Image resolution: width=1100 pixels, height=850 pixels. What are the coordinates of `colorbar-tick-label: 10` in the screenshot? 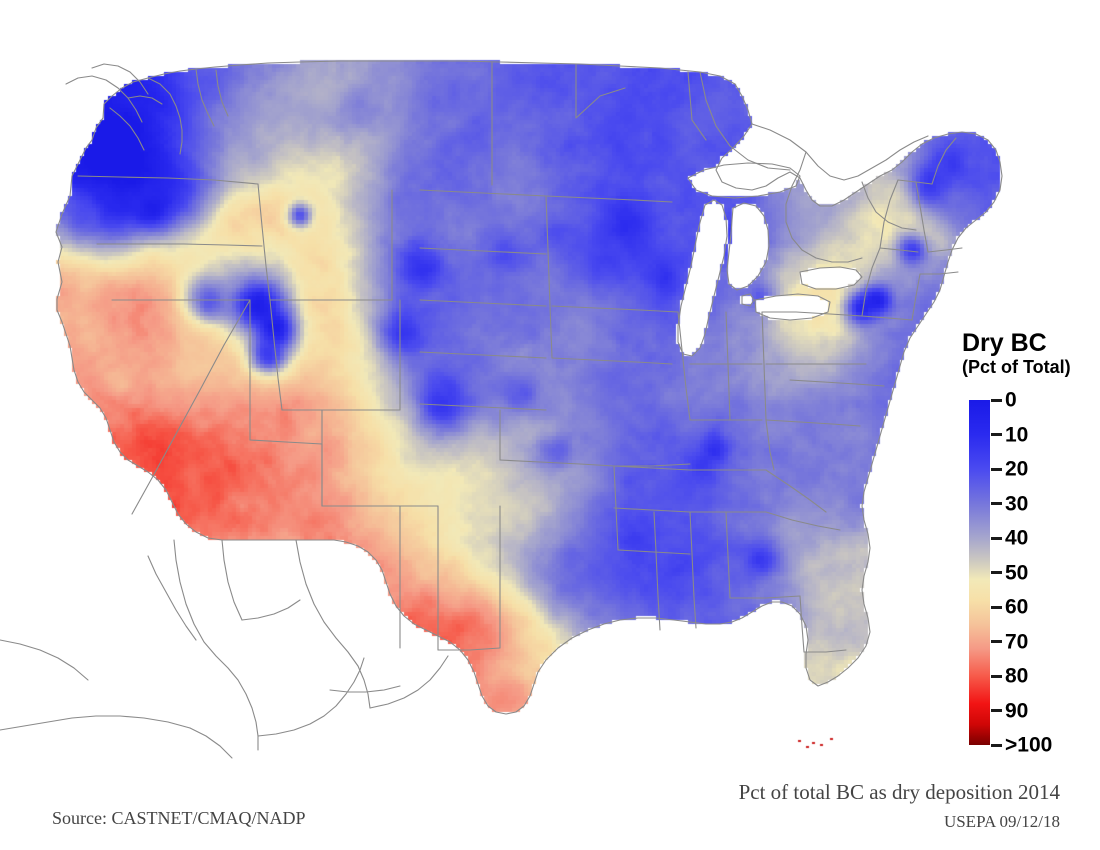 It's located at (1017, 434).